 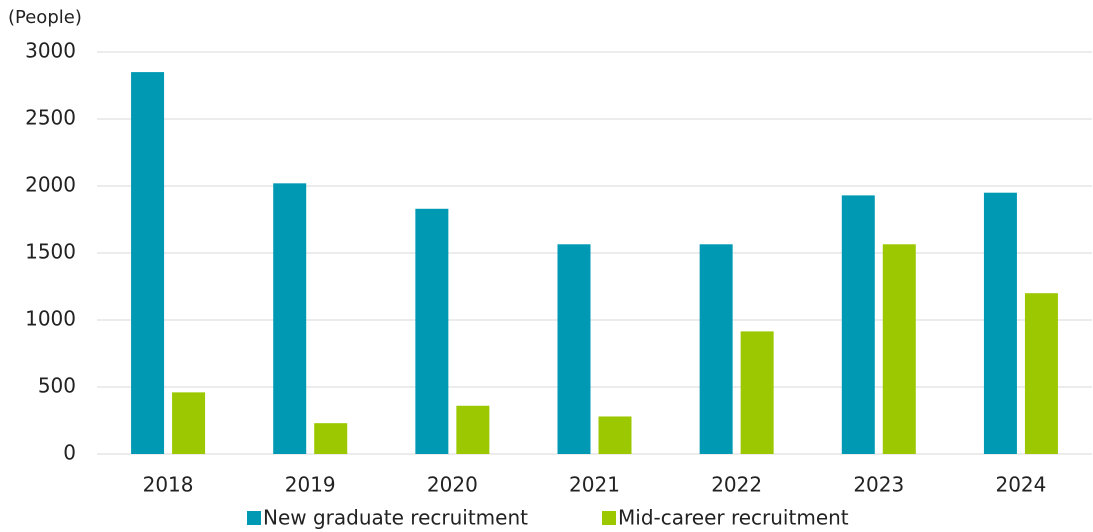 What do you see at coordinates (57, 386) in the screenshot?
I see `y-tick-label: 500` at bounding box center [57, 386].